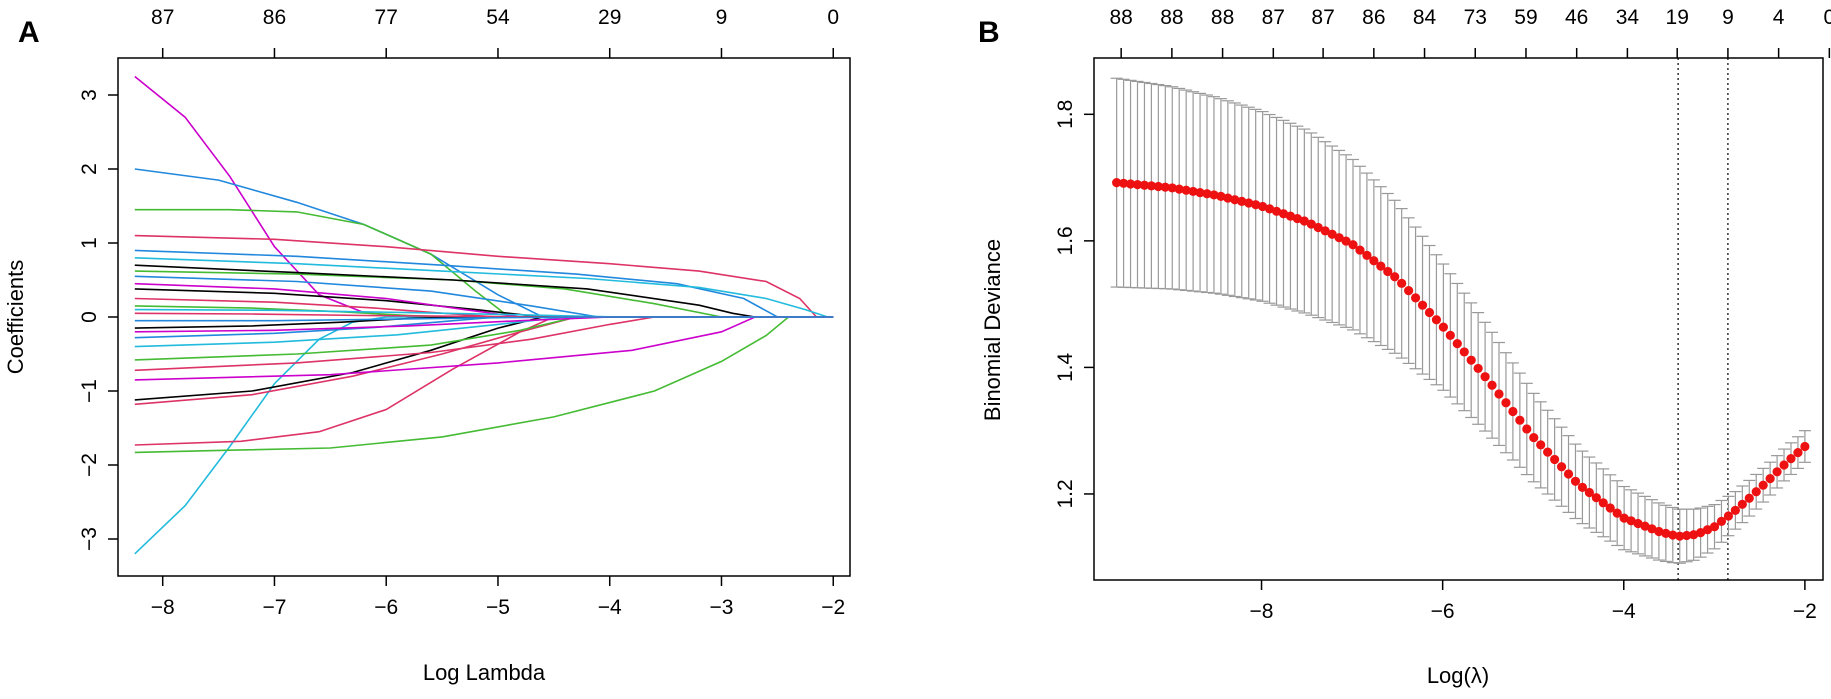  I want to click on panel-b-top-tick-label: 4, so click(1779, 17).